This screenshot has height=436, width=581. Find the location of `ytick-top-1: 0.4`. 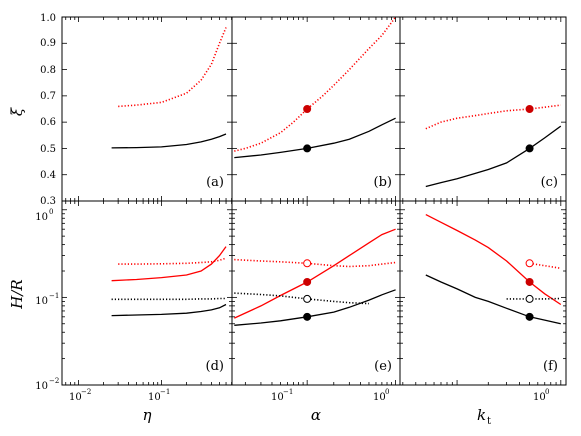

ytick-top-1: 0.4 is located at coordinates (48, 175).